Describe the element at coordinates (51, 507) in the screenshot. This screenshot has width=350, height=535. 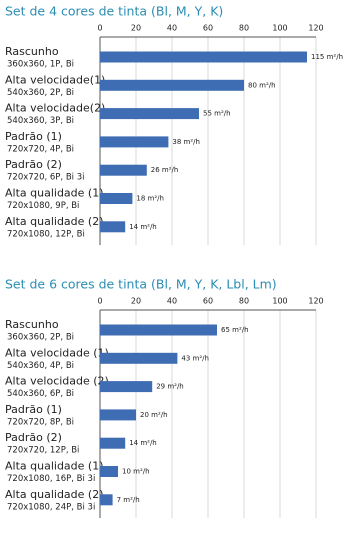
I see `category-detail: 720x1080, 24P, Bi 3i` at that location.